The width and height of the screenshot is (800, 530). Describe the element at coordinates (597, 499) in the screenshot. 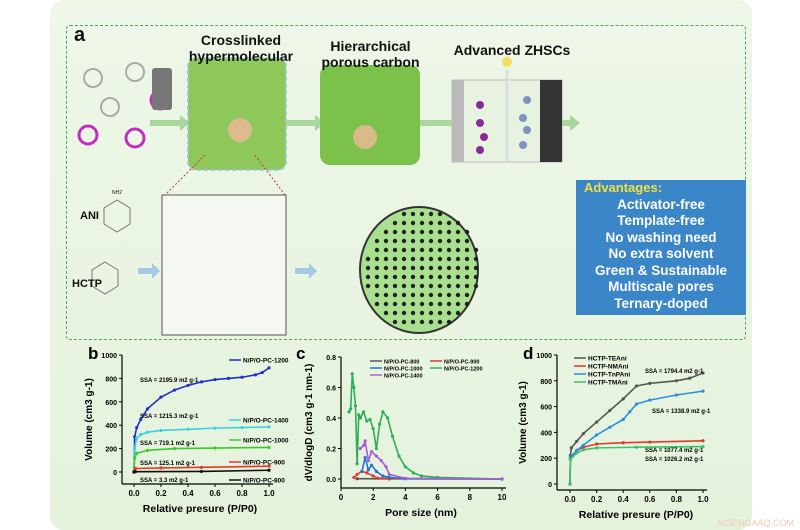

I see `x-tick-label: 0.2` at that location.